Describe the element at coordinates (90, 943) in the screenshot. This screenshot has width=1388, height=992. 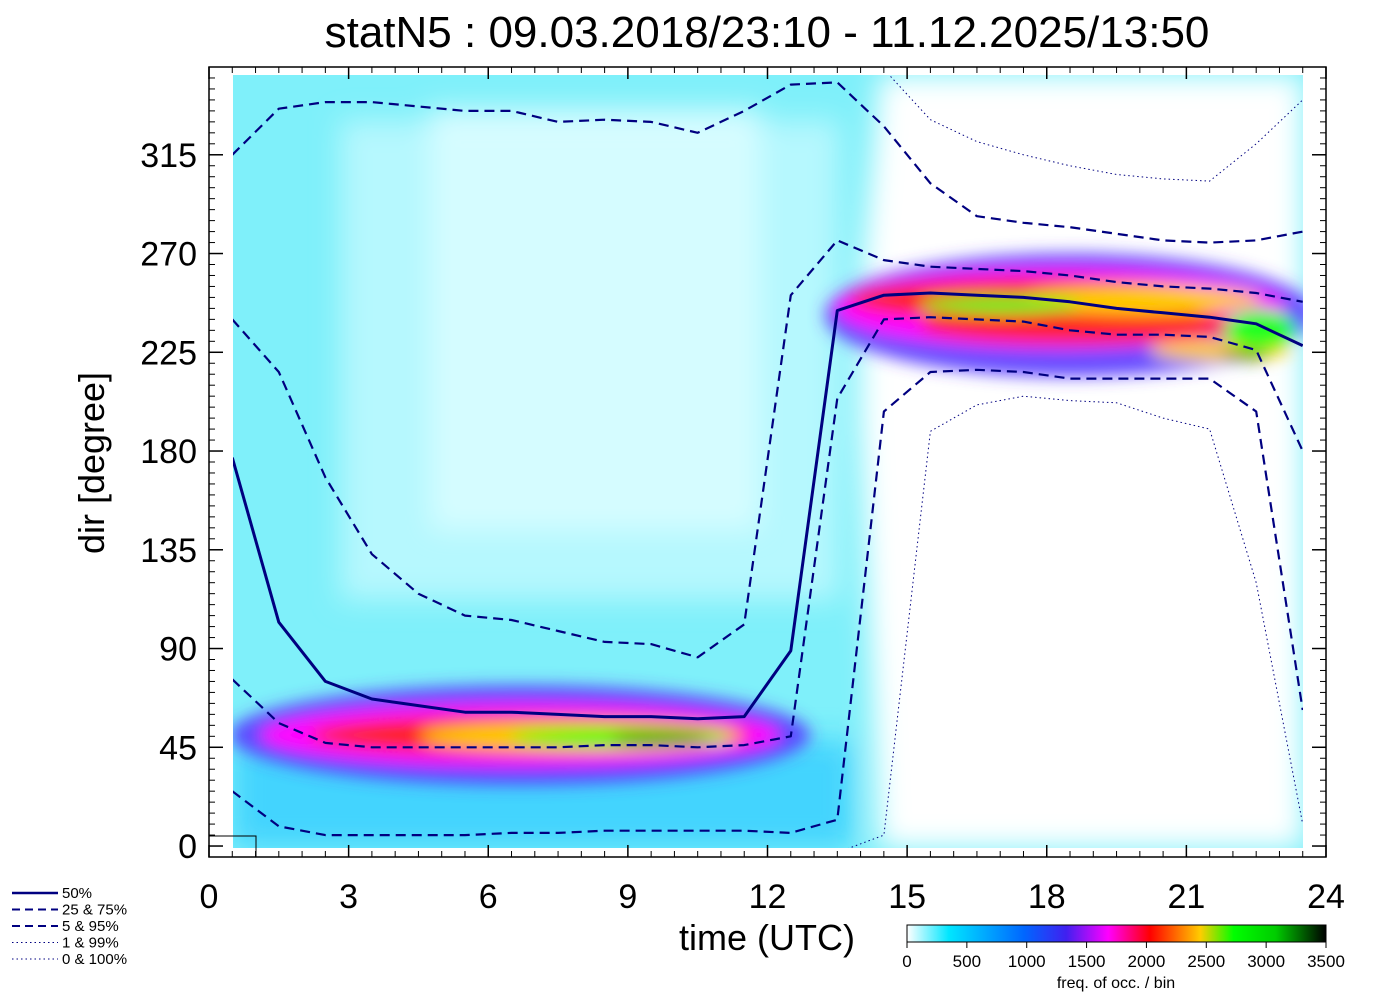
I see `legend-entry: 1 & 99%` at that location.